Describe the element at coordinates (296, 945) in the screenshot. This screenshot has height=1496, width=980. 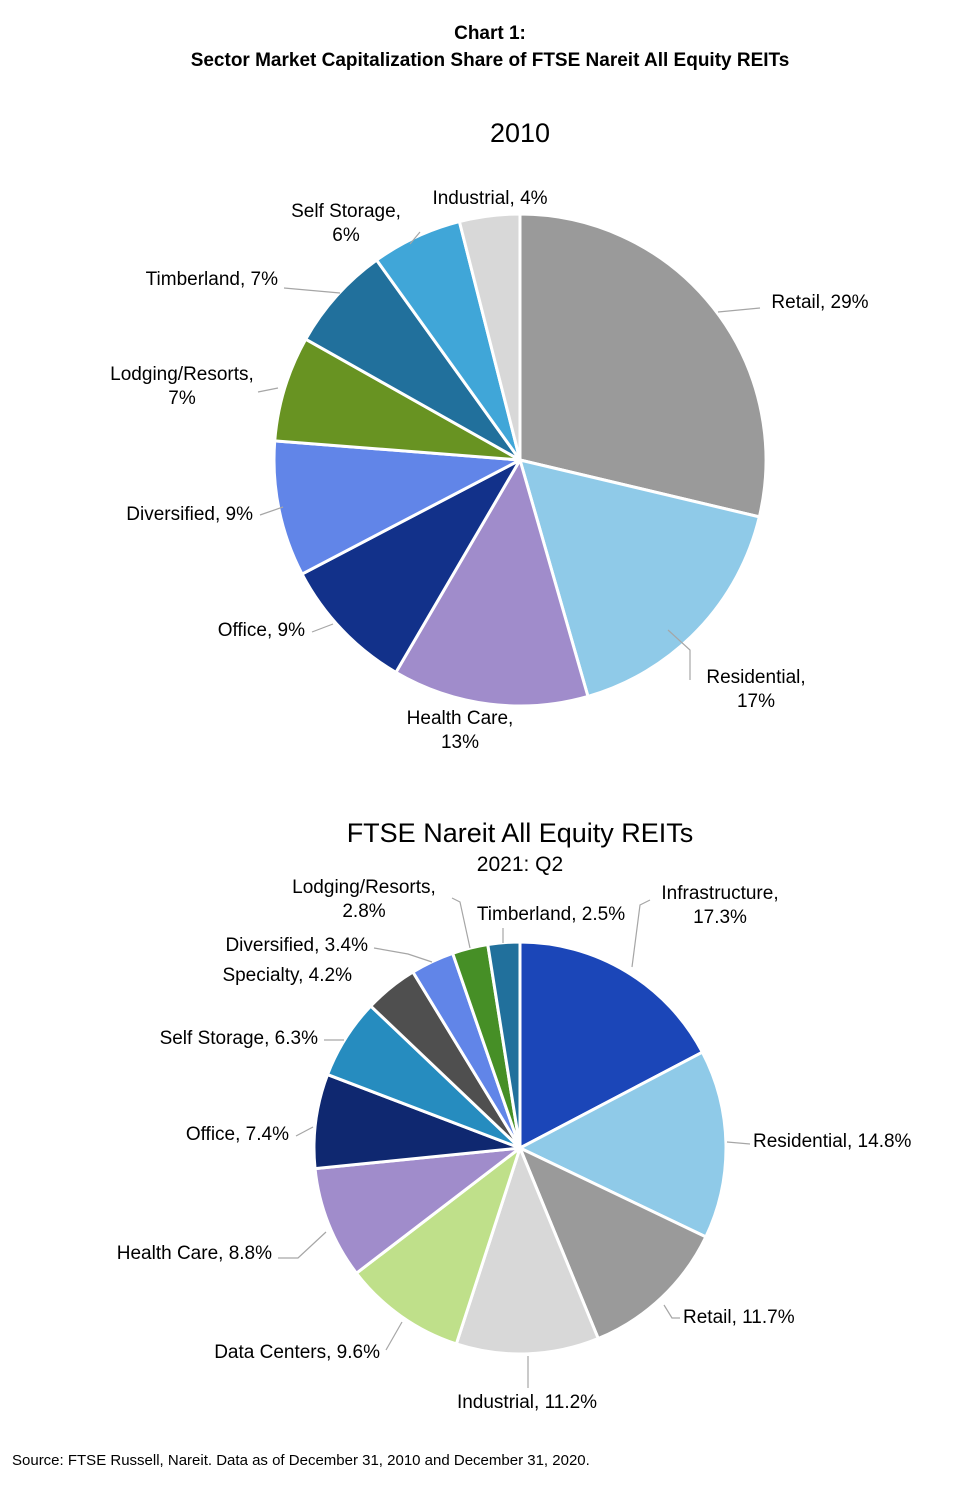
I see `slice-label: Diversified, 3.4%` at that location.